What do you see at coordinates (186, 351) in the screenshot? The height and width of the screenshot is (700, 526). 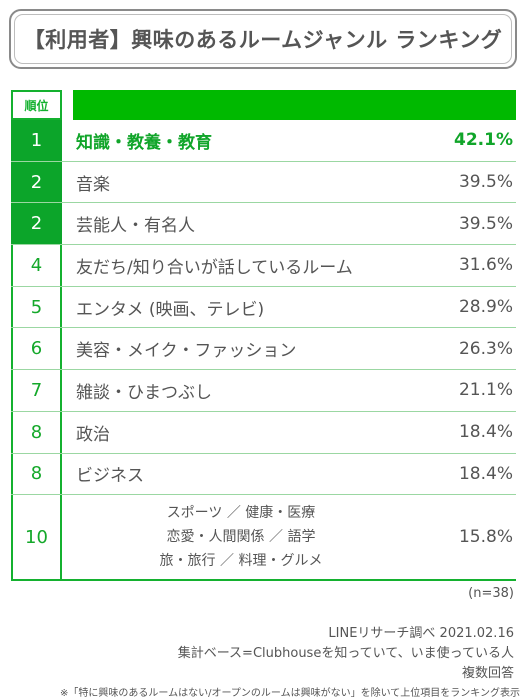 I see `genre-cell: 美容・メイク・ファッション` at bounding box center [186, 351].